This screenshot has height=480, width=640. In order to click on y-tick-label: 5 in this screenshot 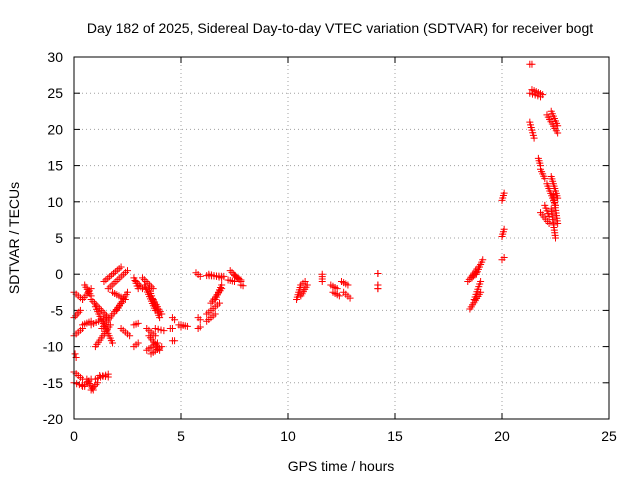, I will do `click(59, 238)`.